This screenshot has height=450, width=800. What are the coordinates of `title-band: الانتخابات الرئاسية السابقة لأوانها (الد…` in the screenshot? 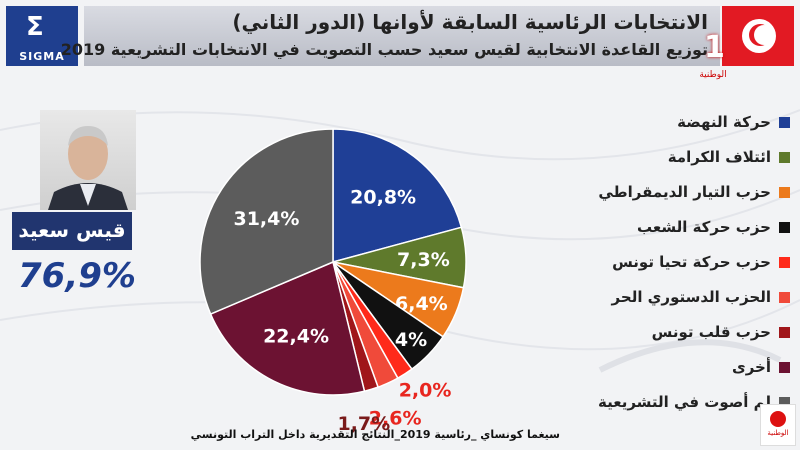 It's located at (390, 36).